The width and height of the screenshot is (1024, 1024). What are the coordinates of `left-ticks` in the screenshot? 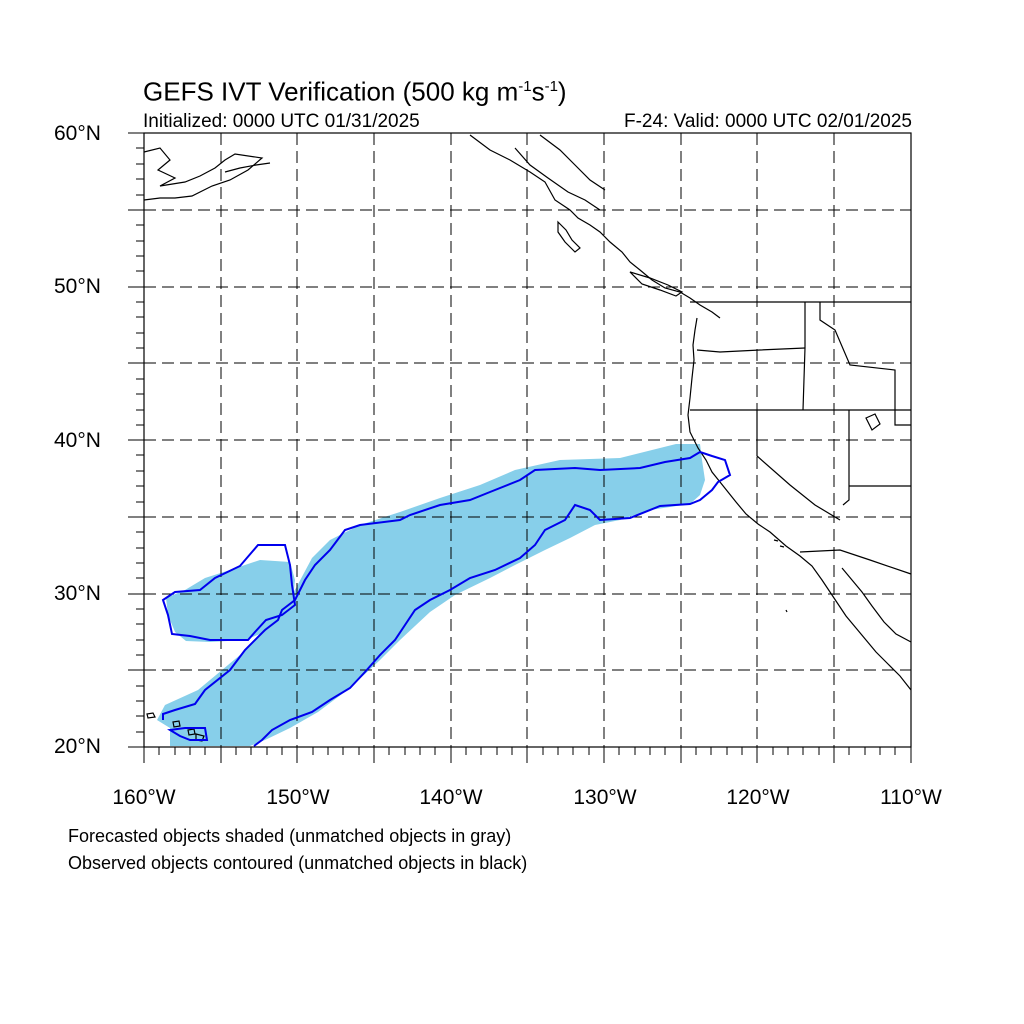 It's located at (136, 440).